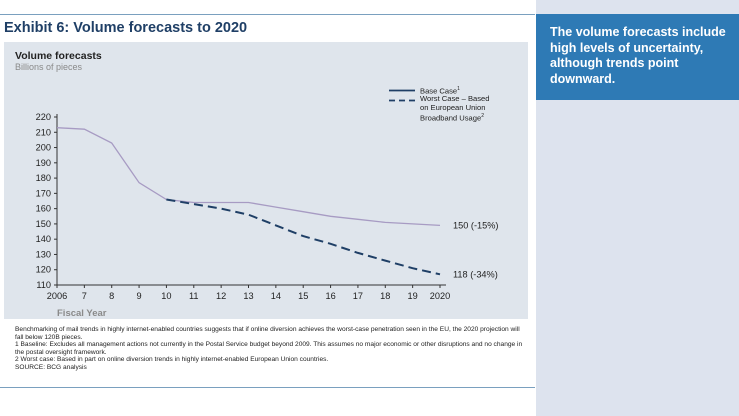  What do you see at coordinates (451, 118) in the screenshot?
I see `legend-label-worst-line-3: Broadband Usage` at bounding box center [451, 118].